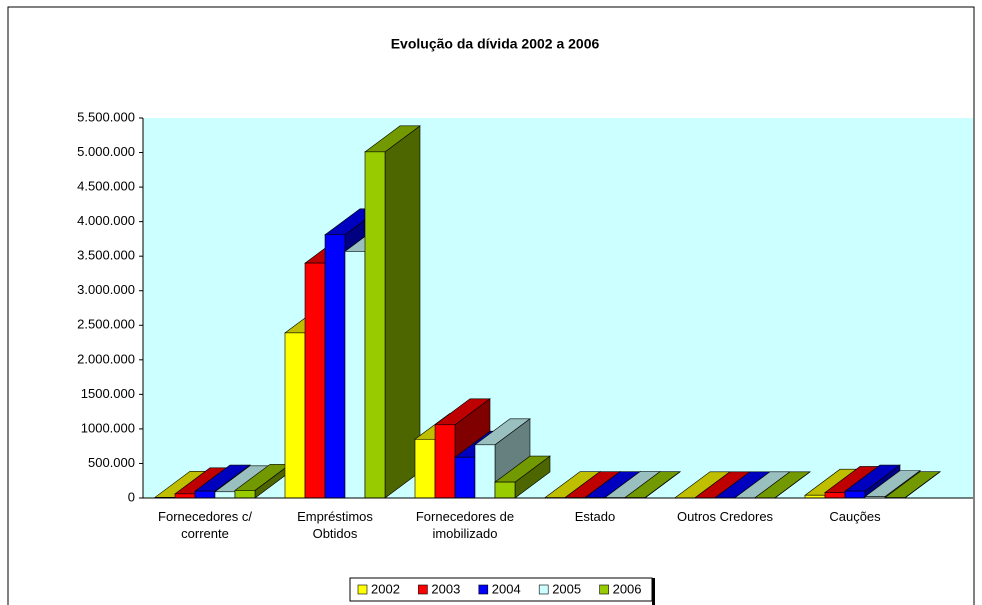 The width and height of the screenshot is (982, 605). Describe the element at coordinates (653, 591) in the screenshot. I see `legend-edge` at that location.